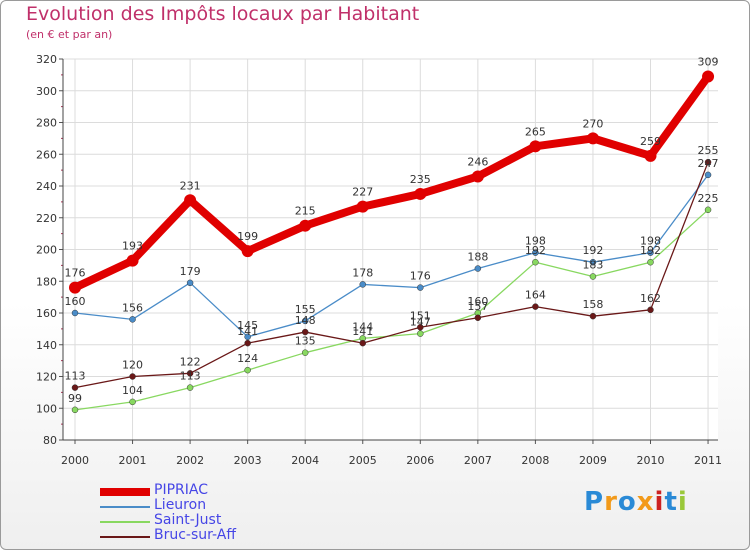 The width and height of the screenshot is (750, 550). What do you see at coordinates (535, 241) in the screenshot?
I see `data-label: 198` at bounding box center [535, 241].